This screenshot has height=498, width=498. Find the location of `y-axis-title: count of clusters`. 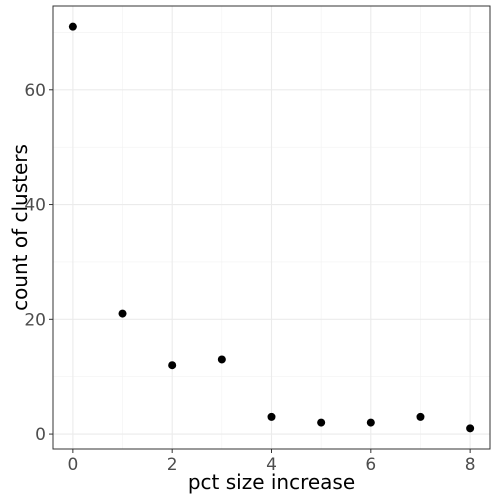

y-axis-title: count of clusters is located at coordinates (20, 227).